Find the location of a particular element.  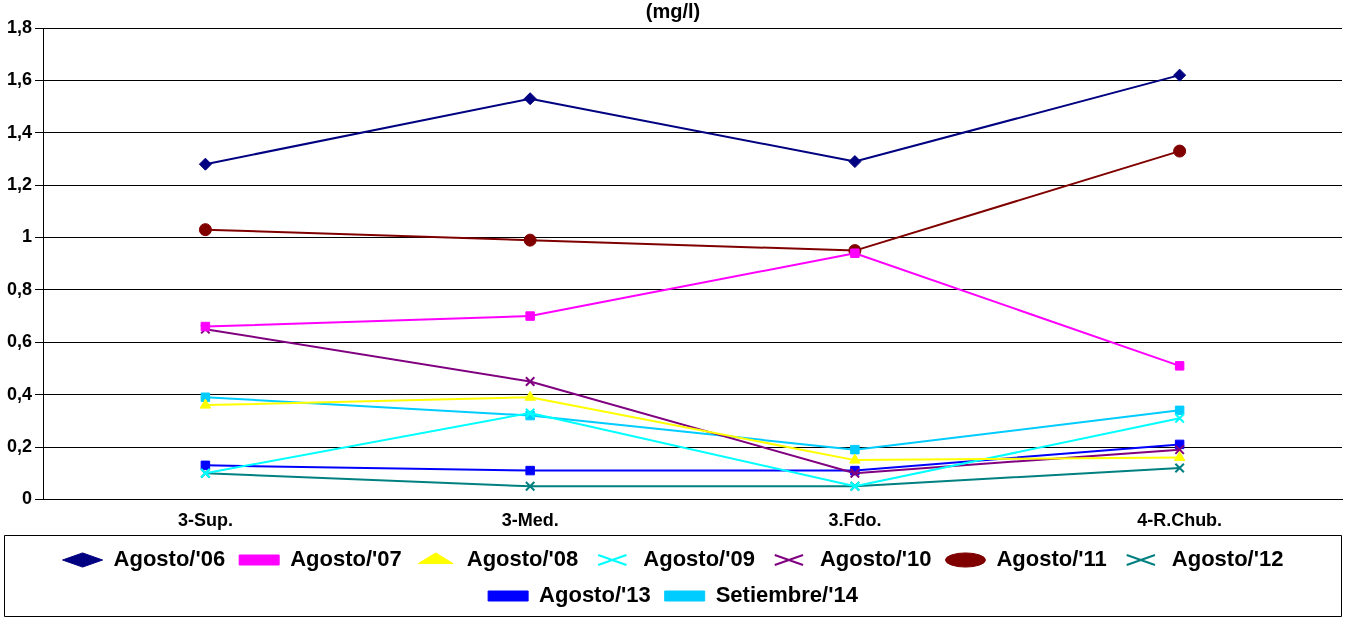

x-tick-label: 3.Fdo. is located at coordinates (855, 520).